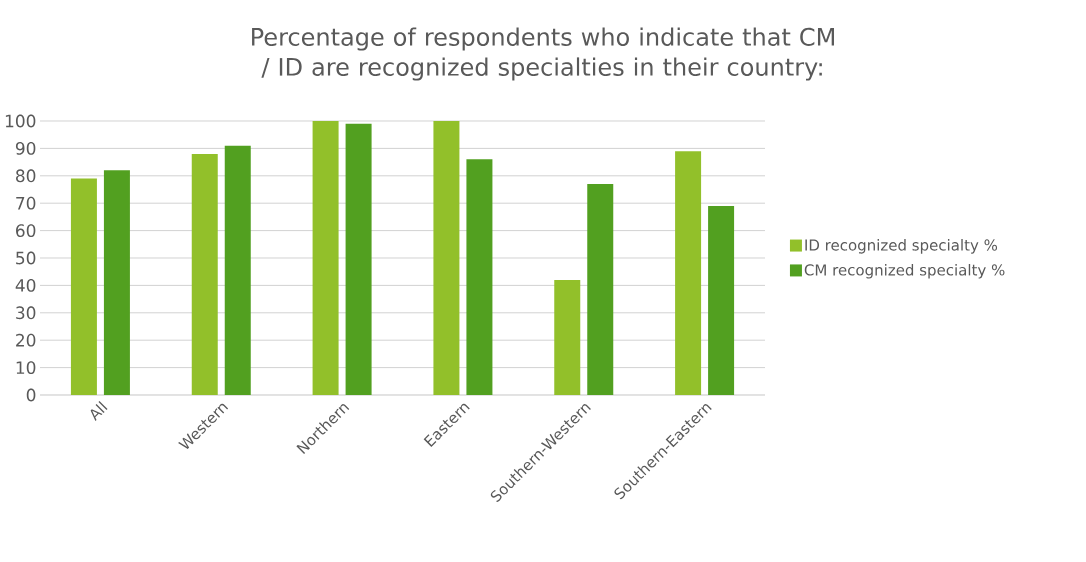  Describe the element at coordinates (26, 313) in the screenshot. I see `y-tick-label: 30` at that location.